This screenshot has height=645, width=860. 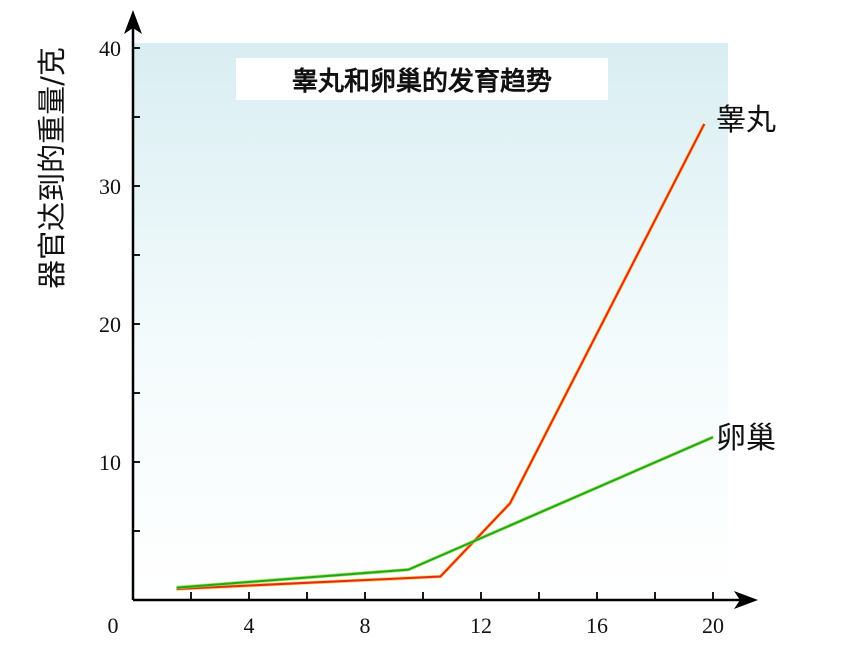 I want to click on title-box, so click(x=422, y=79).